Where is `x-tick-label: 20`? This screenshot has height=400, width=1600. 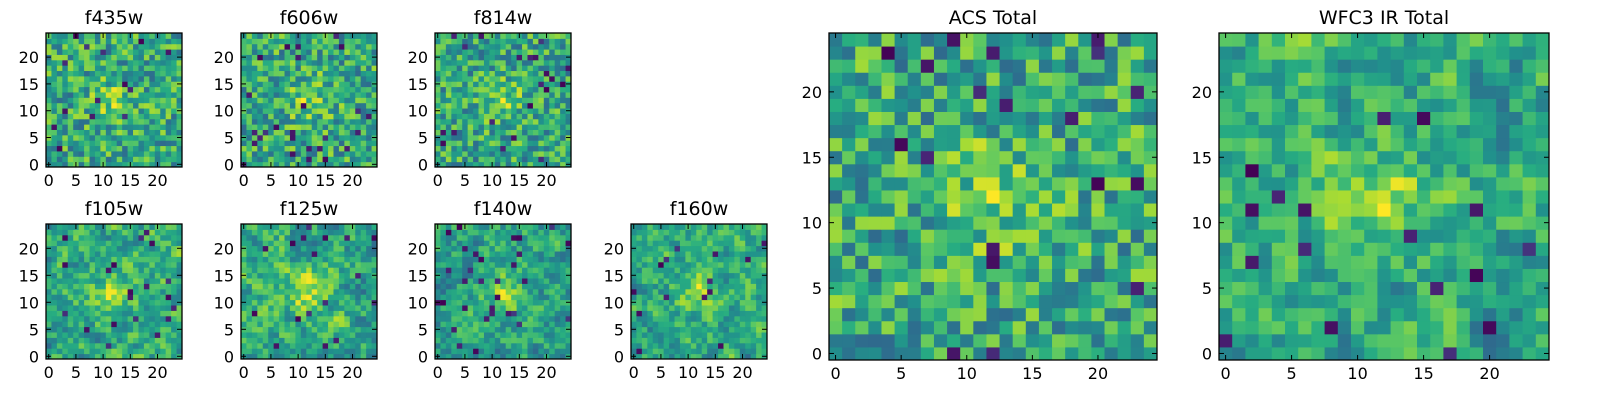 x-tick-label: 20 is located at coordinates (352, 180).